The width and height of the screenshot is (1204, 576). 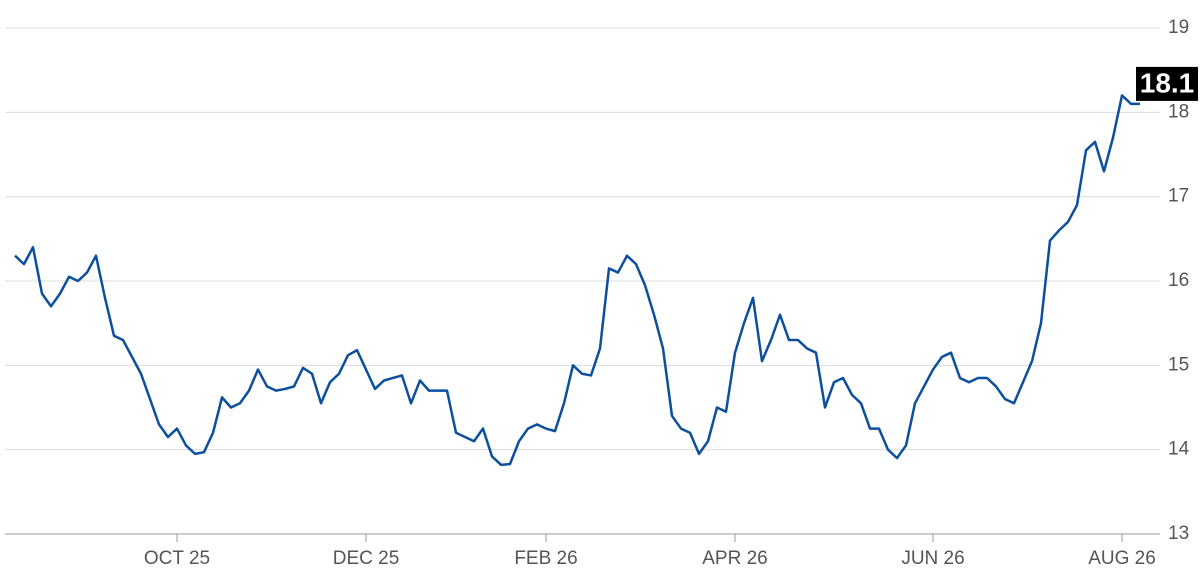 What do you see at coordinates (1178, 196) in the screenshot?
I see `y-tick-label: 17` at bounding box center [1178, 196].